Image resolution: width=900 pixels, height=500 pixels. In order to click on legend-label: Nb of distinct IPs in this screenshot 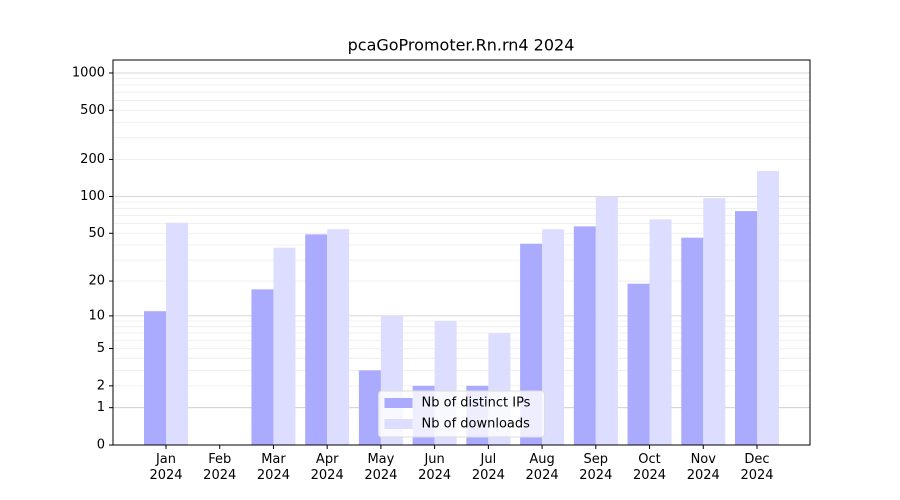, I will do `click(476, 403)`.